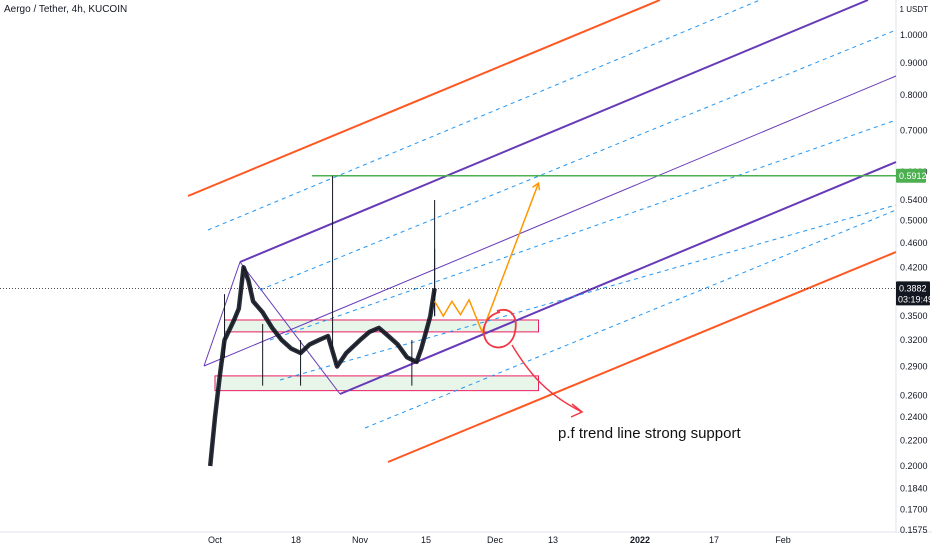  Describe the element at coordinates (495, 540) in the screenshot. I see `x-tick-label: Dec` at that location.